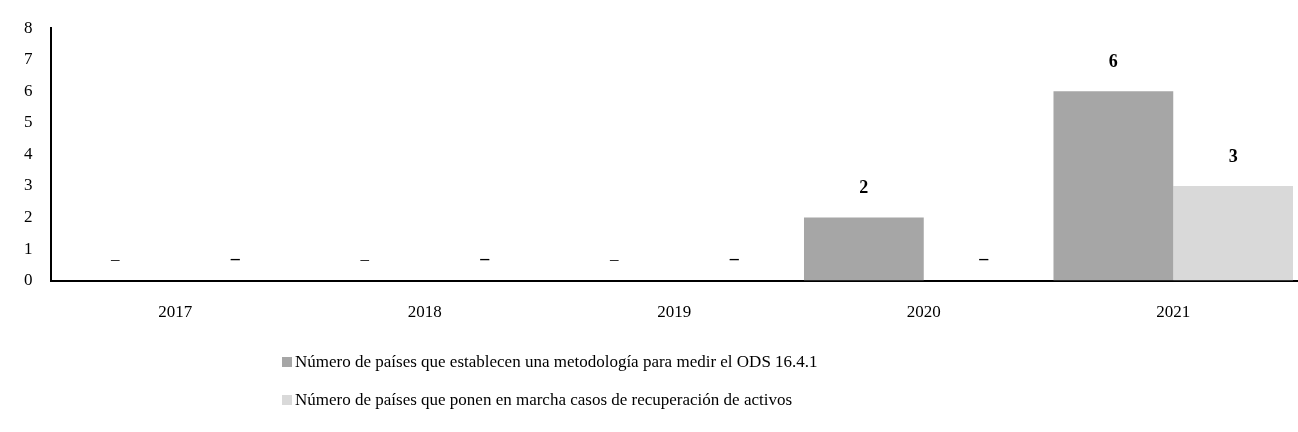 This screenshot has height=432, width=1298. What do you see at coordinates (544, 400) in the screenshot?
I see `legend-label: Número de países que ponen en marcha casos de recuperación de activos` at bounding box center [544, 400].